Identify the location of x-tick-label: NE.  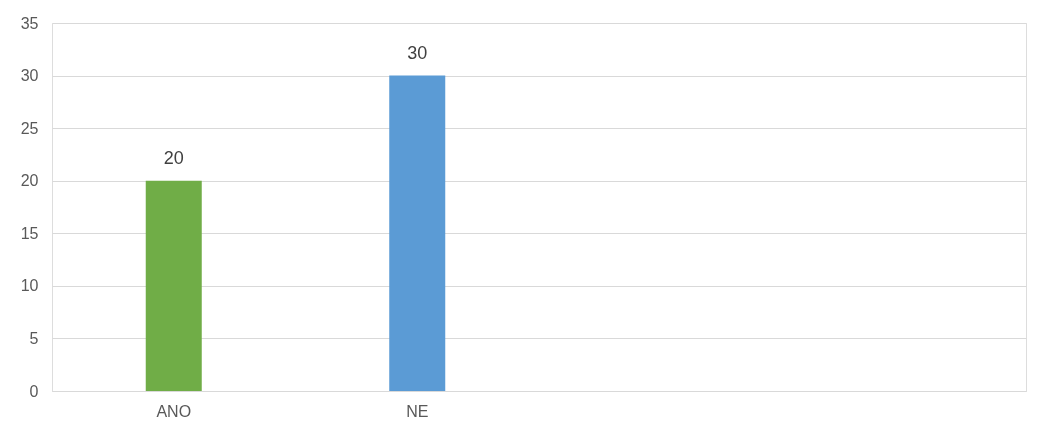
(417, 411).